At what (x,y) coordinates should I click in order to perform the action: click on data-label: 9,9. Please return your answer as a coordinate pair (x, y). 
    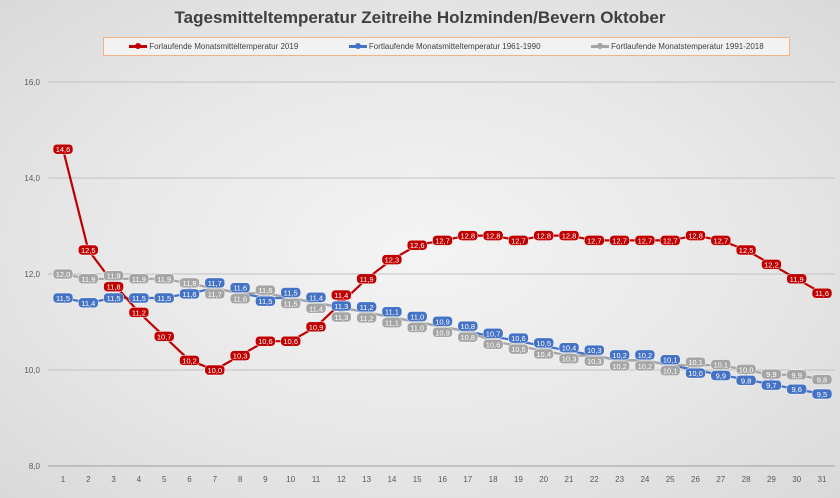
    Looking at the image, I should click on (796, 375).